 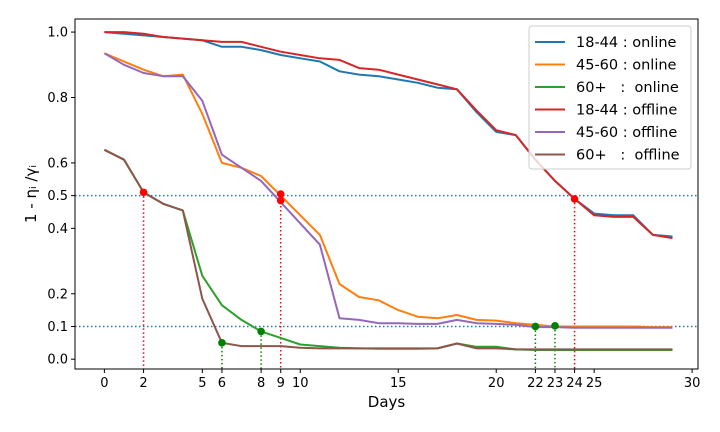 I want to click on x-tick-label-11: 24, so click(x=574, y=383).